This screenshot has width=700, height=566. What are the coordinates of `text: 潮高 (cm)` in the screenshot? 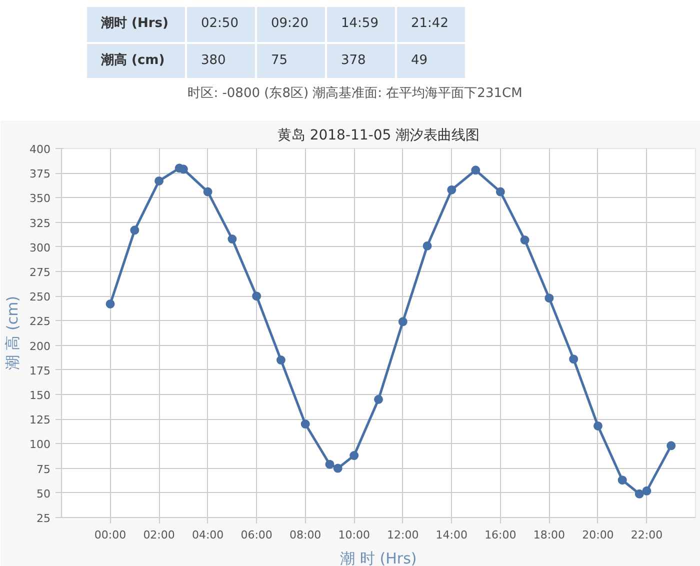 It's located at (136, 61).